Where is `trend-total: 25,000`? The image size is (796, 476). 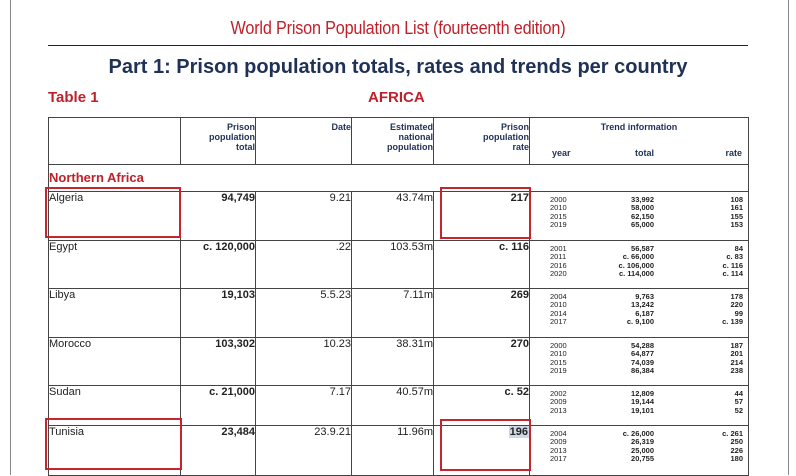 trend-total: 25,000 is located at coordinates (642, 450).